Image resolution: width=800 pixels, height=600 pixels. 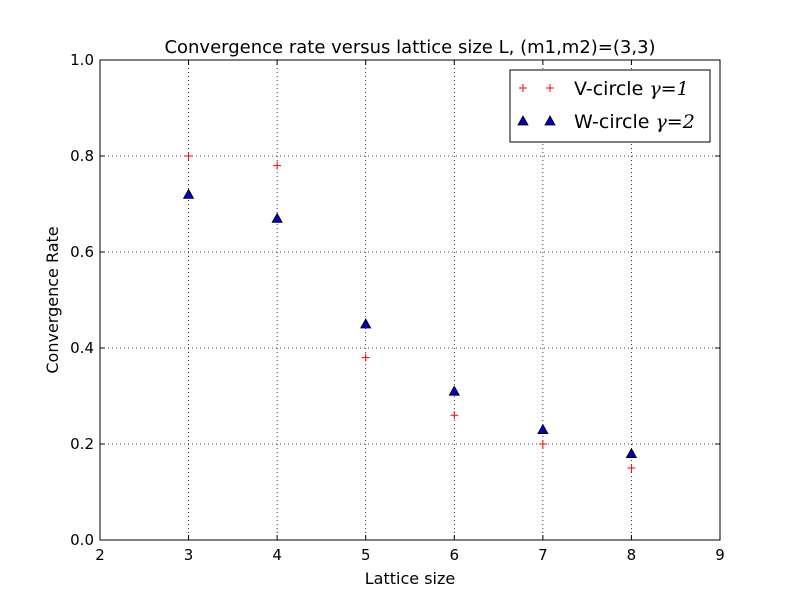 I want to click on x-tick-label: 4, so click(x=277, y=555).